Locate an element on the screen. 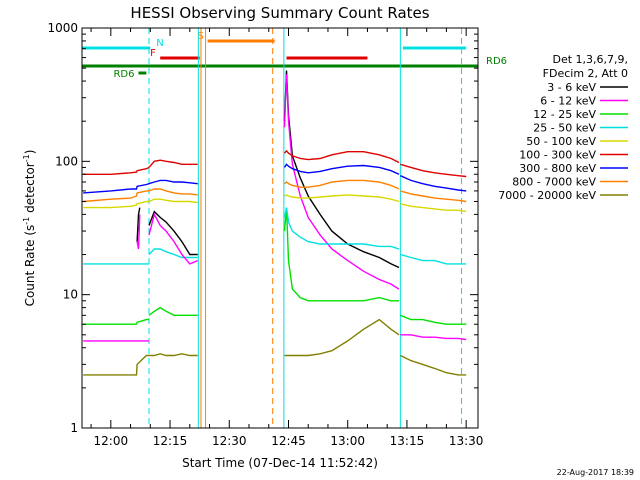 Image resolution: width=640 pixels, height=480 pixels. legend-header-line-2: FDecim 2, Att 0 is located at coordinates (585, 73).